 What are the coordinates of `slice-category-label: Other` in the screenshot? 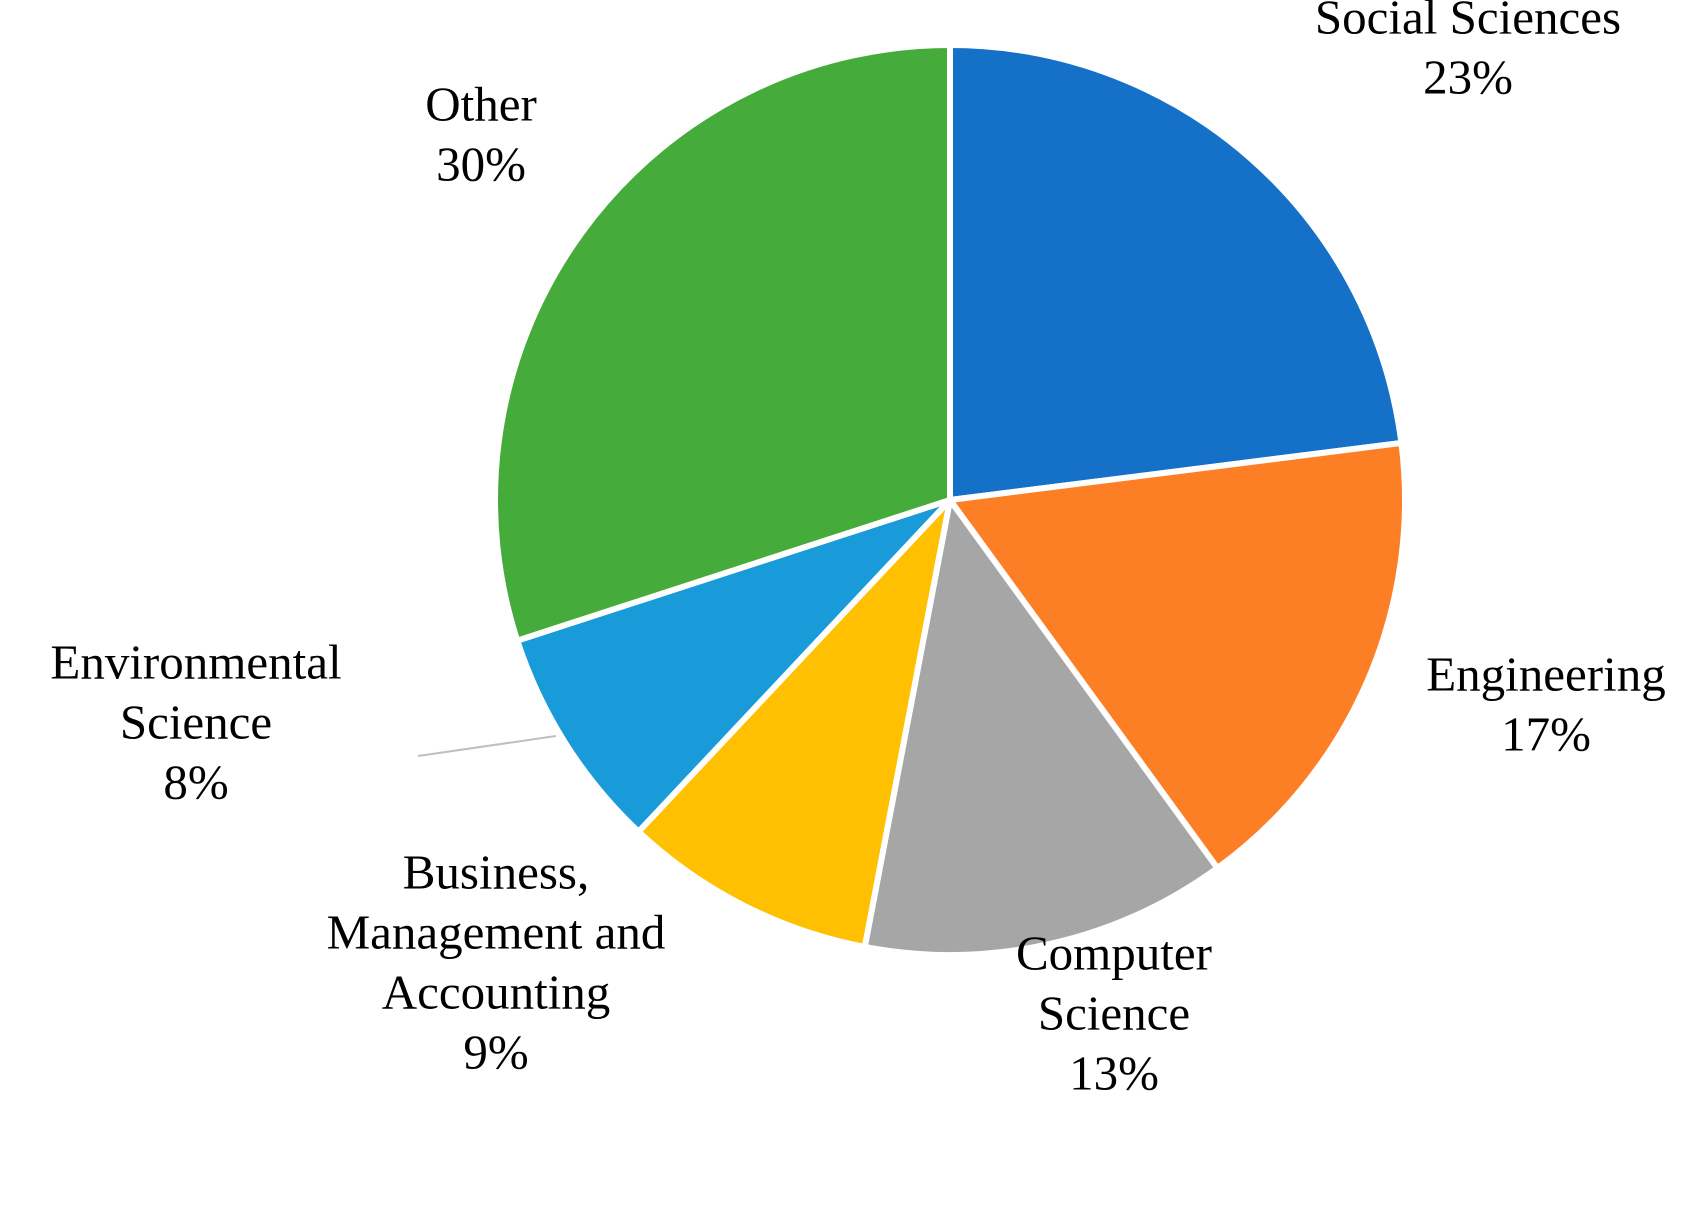 It's located at (481, 104).